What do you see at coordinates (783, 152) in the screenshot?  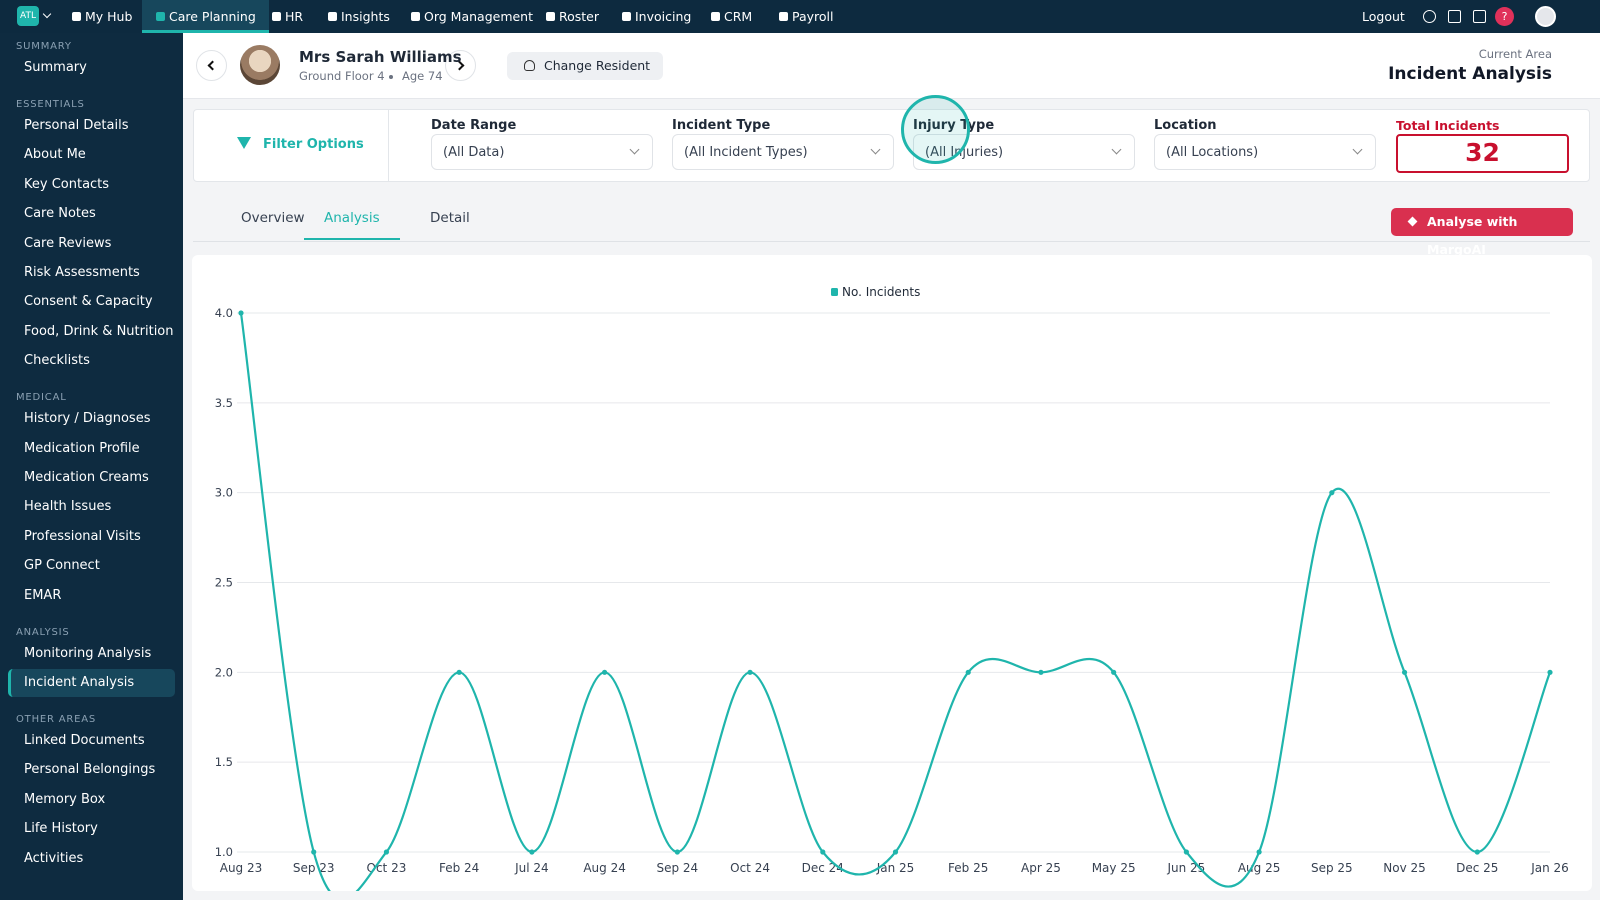 I see `filter-select: (All Incident Types)` at bounding box center [783, 152].